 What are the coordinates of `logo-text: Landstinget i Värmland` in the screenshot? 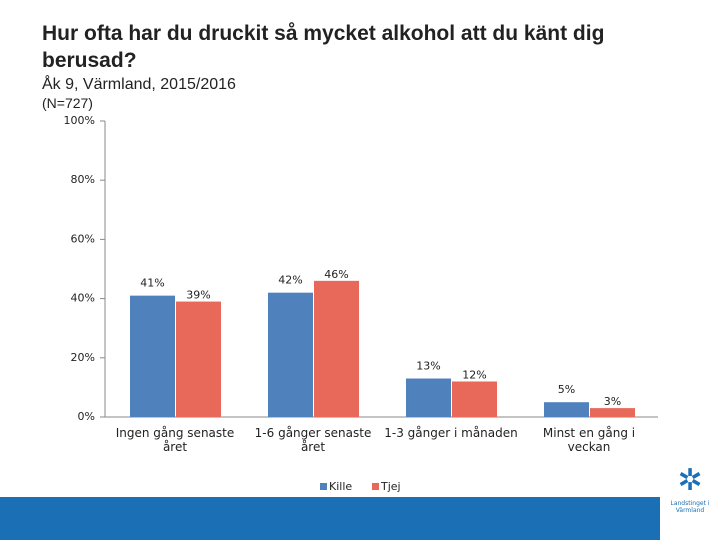 It's located at (690, 507).